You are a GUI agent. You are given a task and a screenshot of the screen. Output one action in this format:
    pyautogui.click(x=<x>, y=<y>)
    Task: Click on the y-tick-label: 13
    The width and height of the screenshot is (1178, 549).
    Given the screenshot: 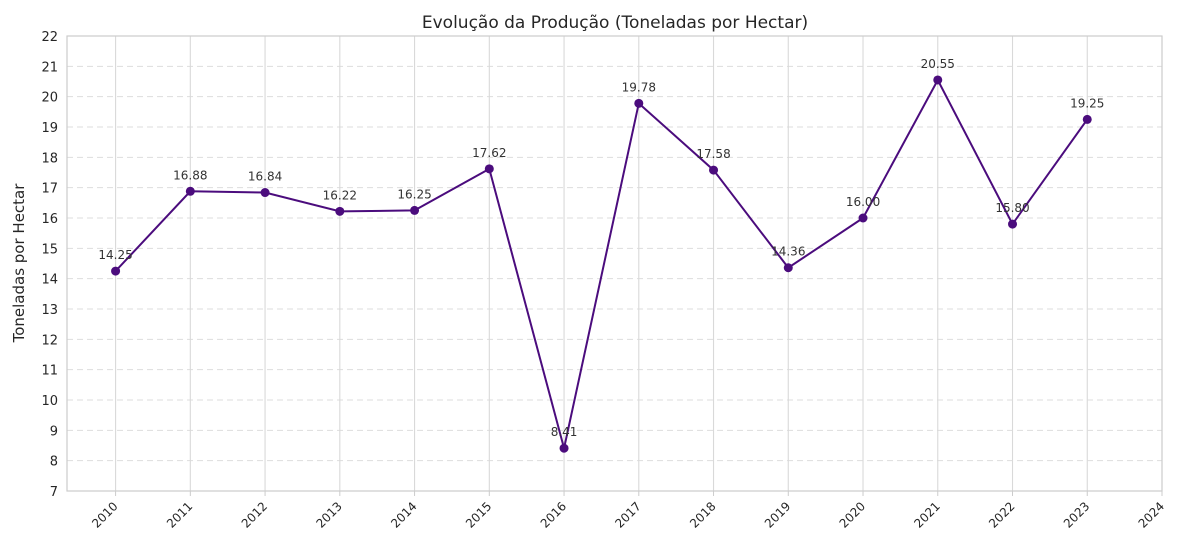 What is the action you would take?
    pyautogui.click(x=49, y=310)
    